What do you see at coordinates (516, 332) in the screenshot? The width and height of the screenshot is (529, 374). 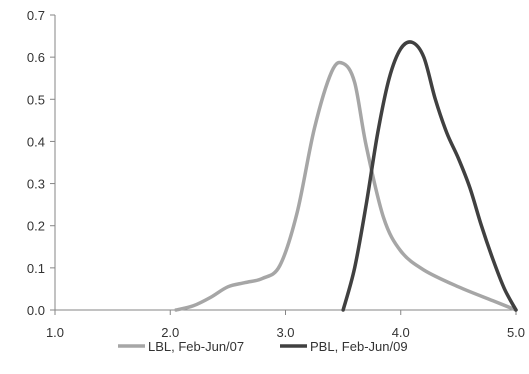 I see `x-tick-label: 5.0` at bounding box center [516, 332].